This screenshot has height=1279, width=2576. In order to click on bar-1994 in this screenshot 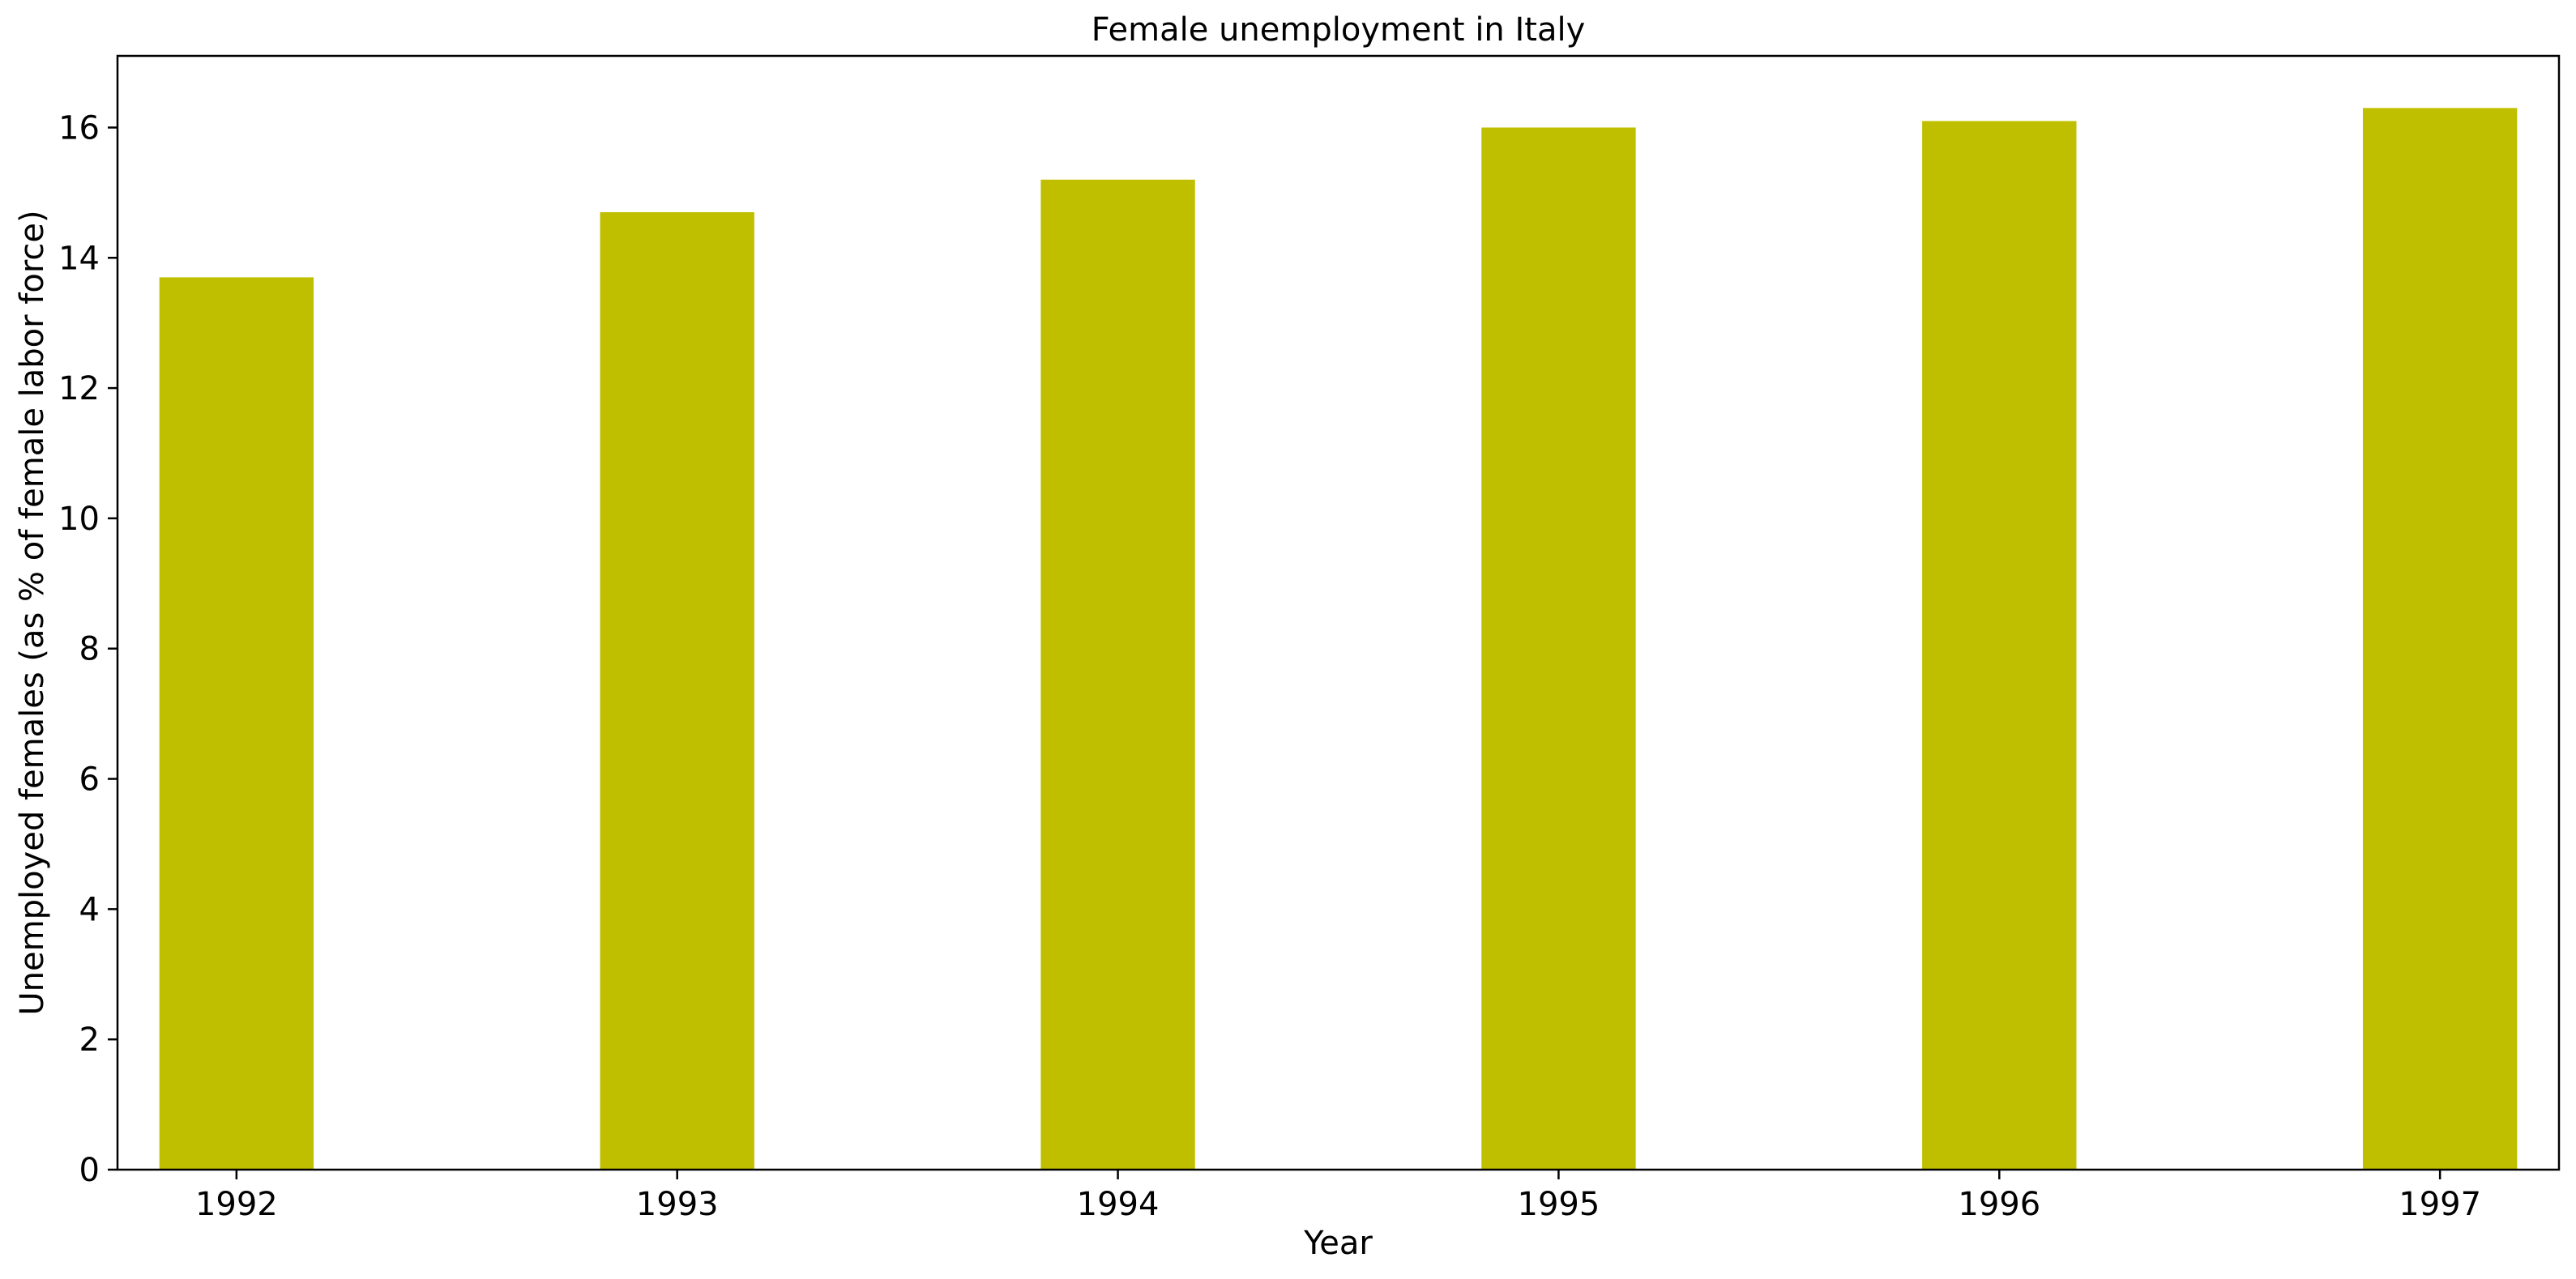, I will do `click(1117, 674)`.